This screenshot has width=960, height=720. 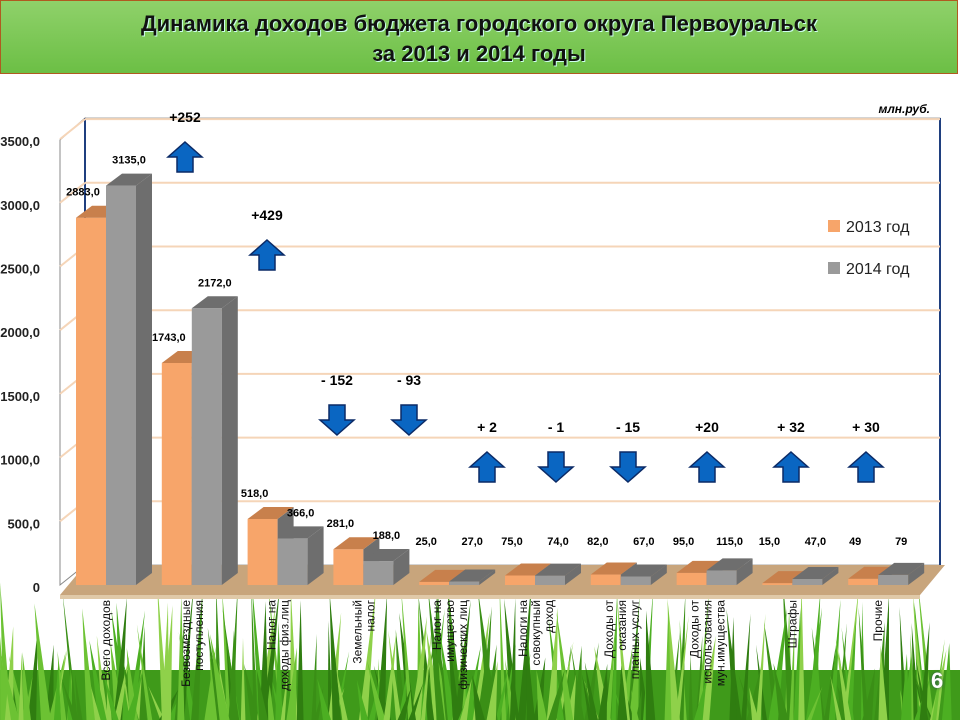 I want to click on data-label: 3135,0, so click(x=129, y=161).